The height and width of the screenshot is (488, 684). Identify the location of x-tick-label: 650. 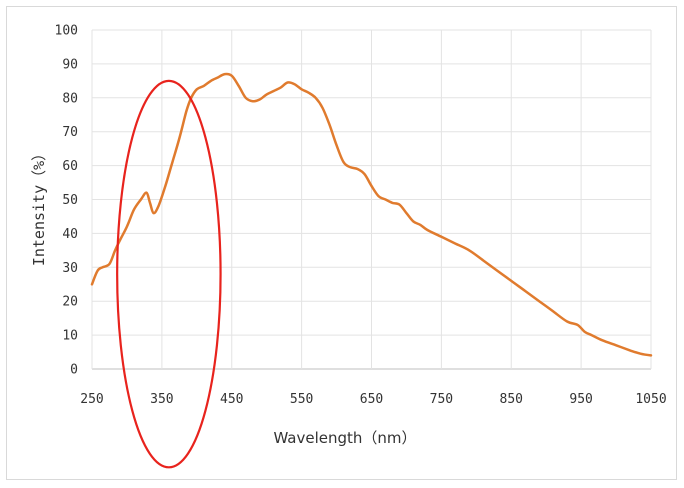
(371, 399).